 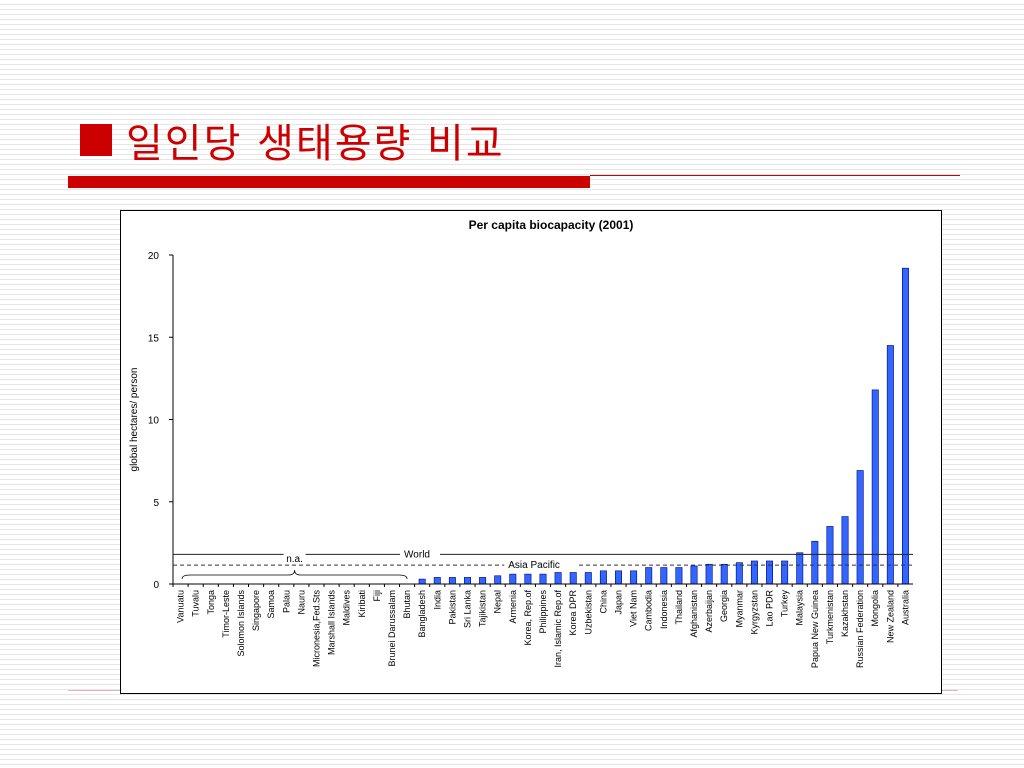 I want to click on reference-lines-layer: World Asia Pacific n.a., so click(x=543, y=564).